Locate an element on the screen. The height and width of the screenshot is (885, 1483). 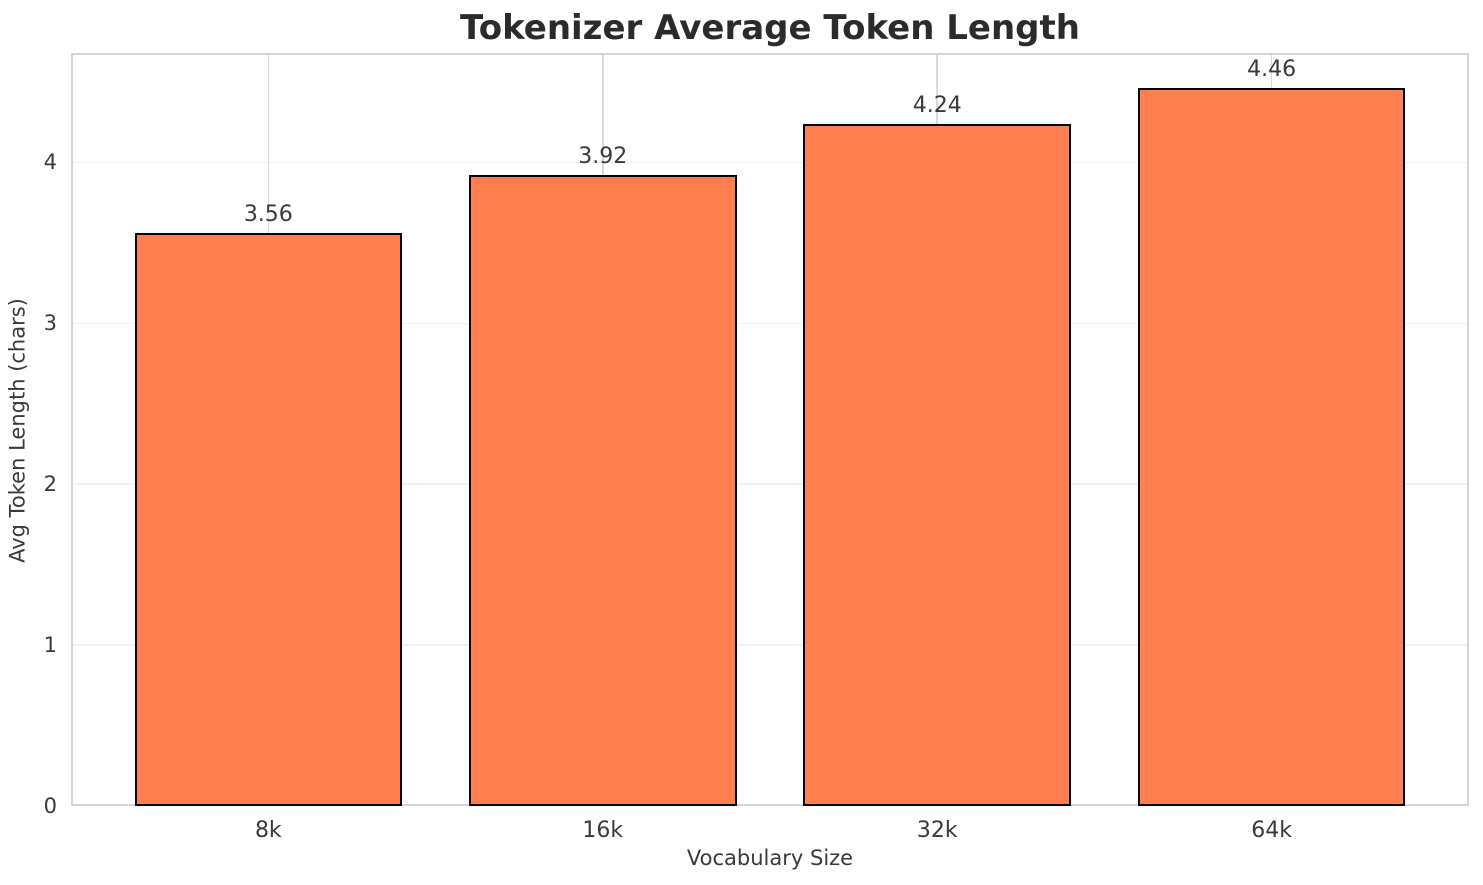
bar-32k is located at coordinates (937, 464).